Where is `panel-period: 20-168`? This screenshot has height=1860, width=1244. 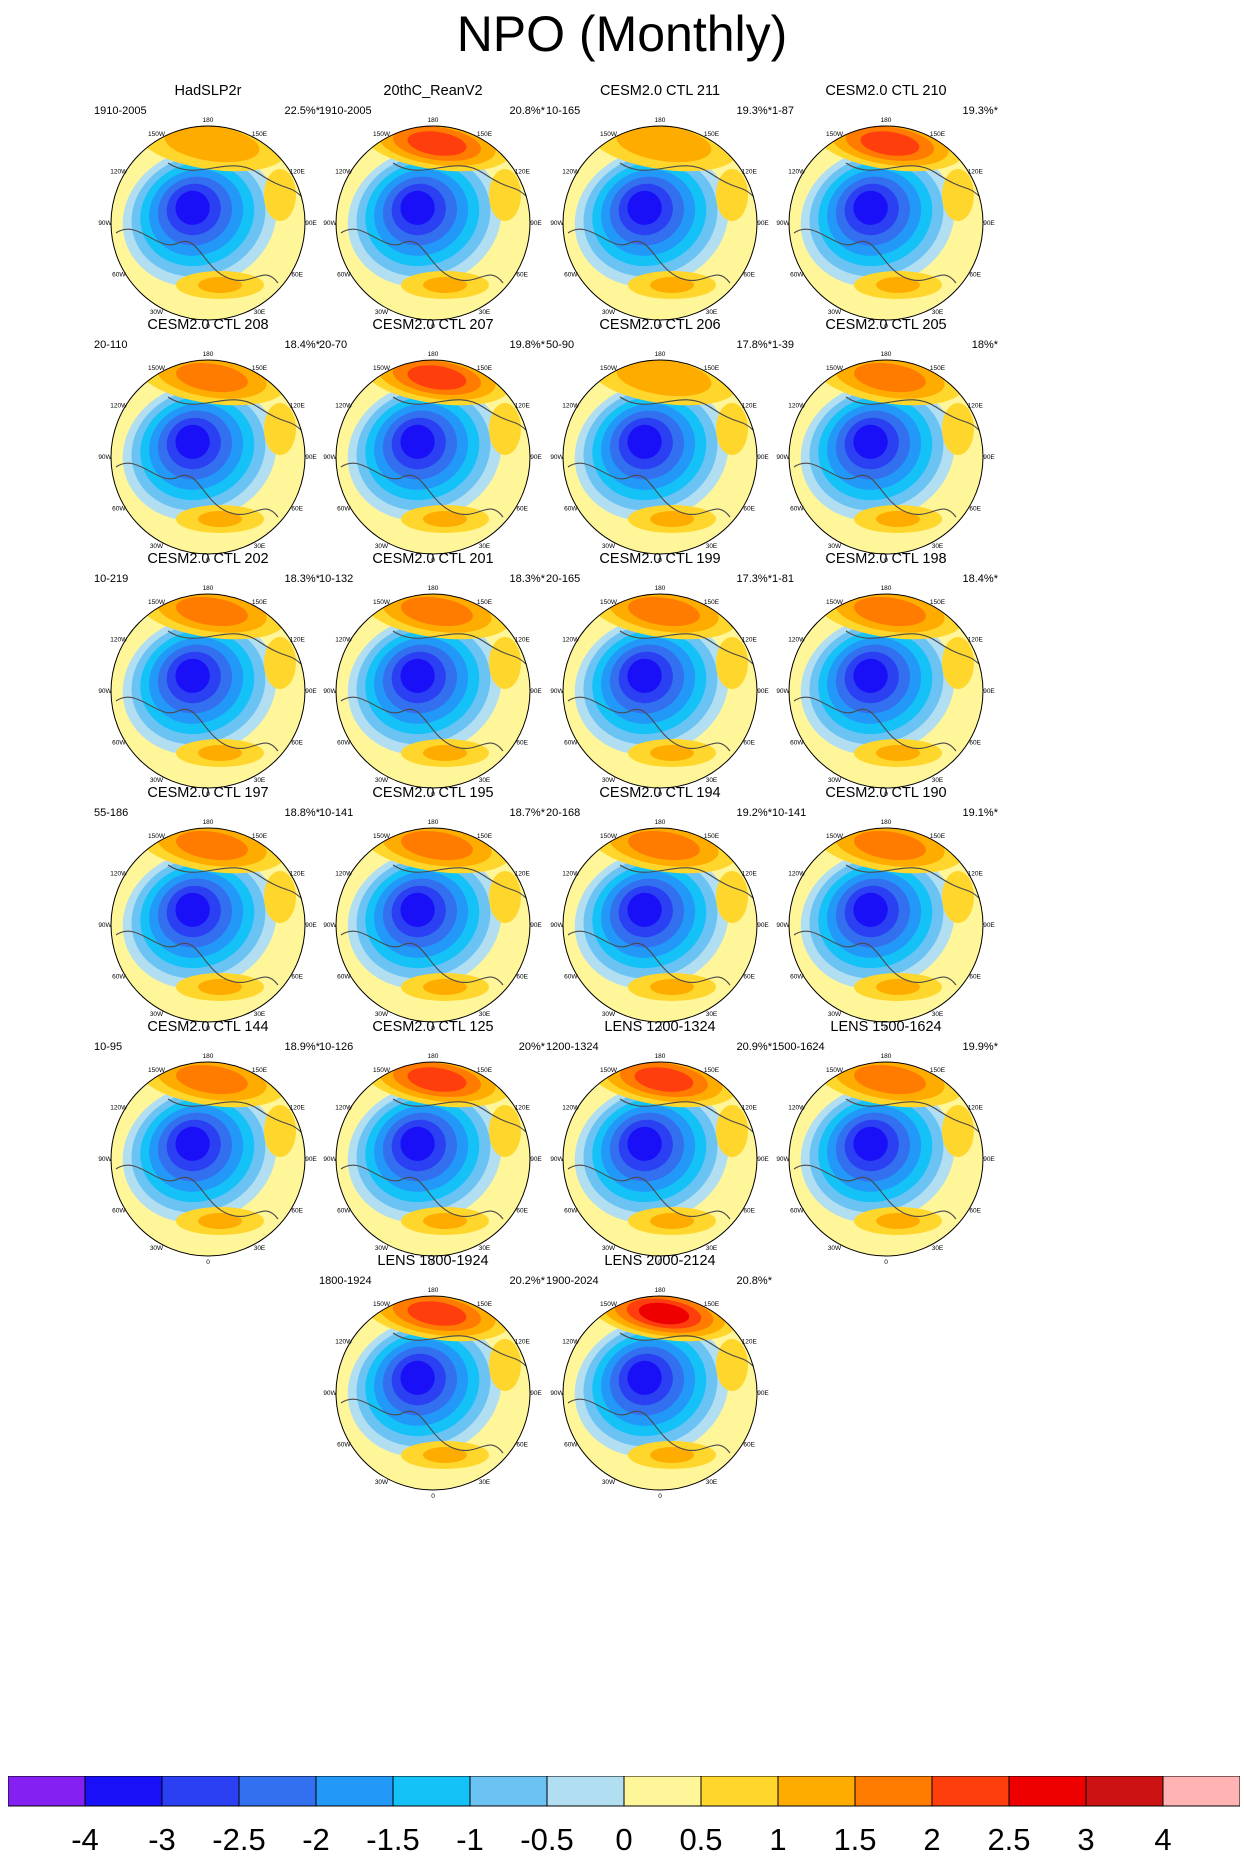
panel-period: 20-168 is located at coordinates (563, 813).